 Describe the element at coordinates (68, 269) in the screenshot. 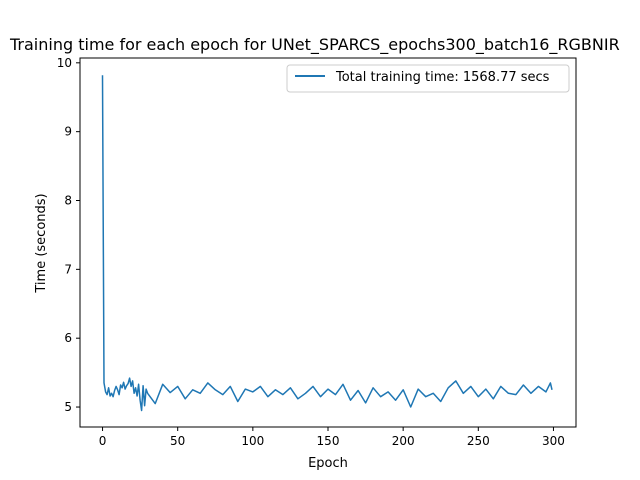

I see `y-tick-label: 7` at that location.